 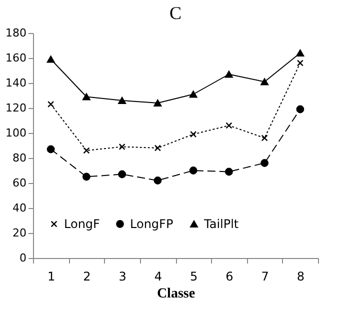 I want to click on legend-label: TailPlt, so click(x=221, y=224).